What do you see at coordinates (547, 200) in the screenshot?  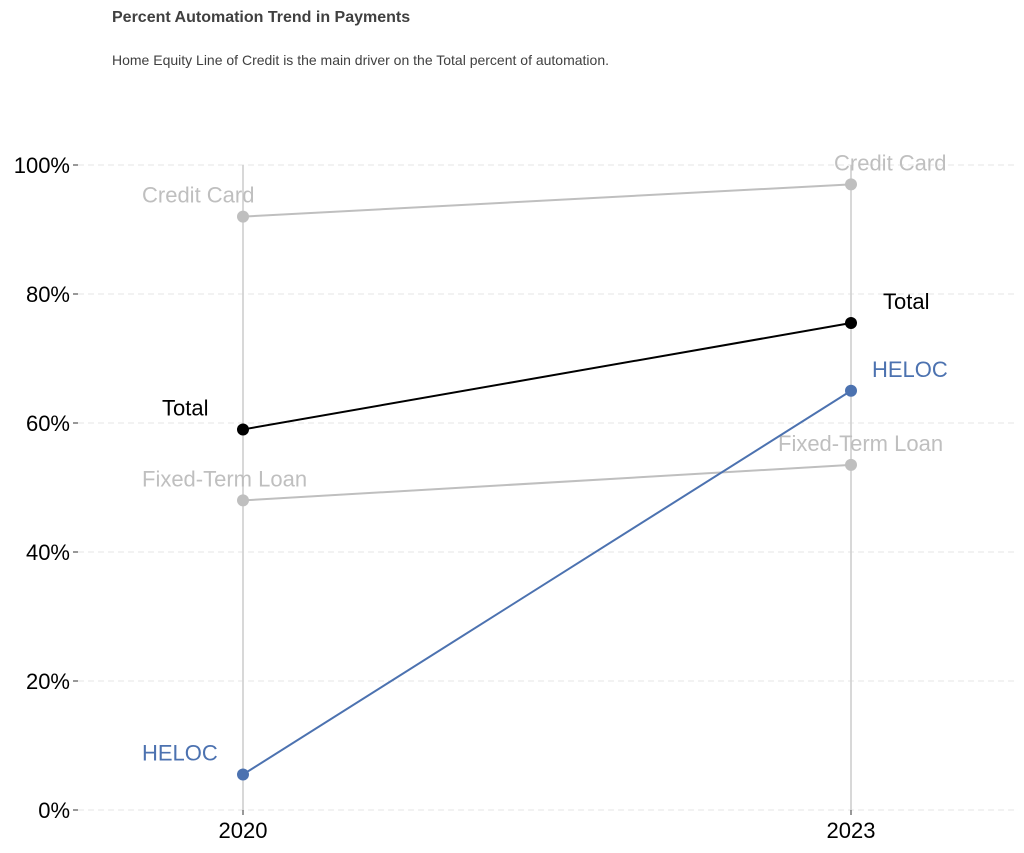 I see `credit-card-line` at bounding box center [547, 200].